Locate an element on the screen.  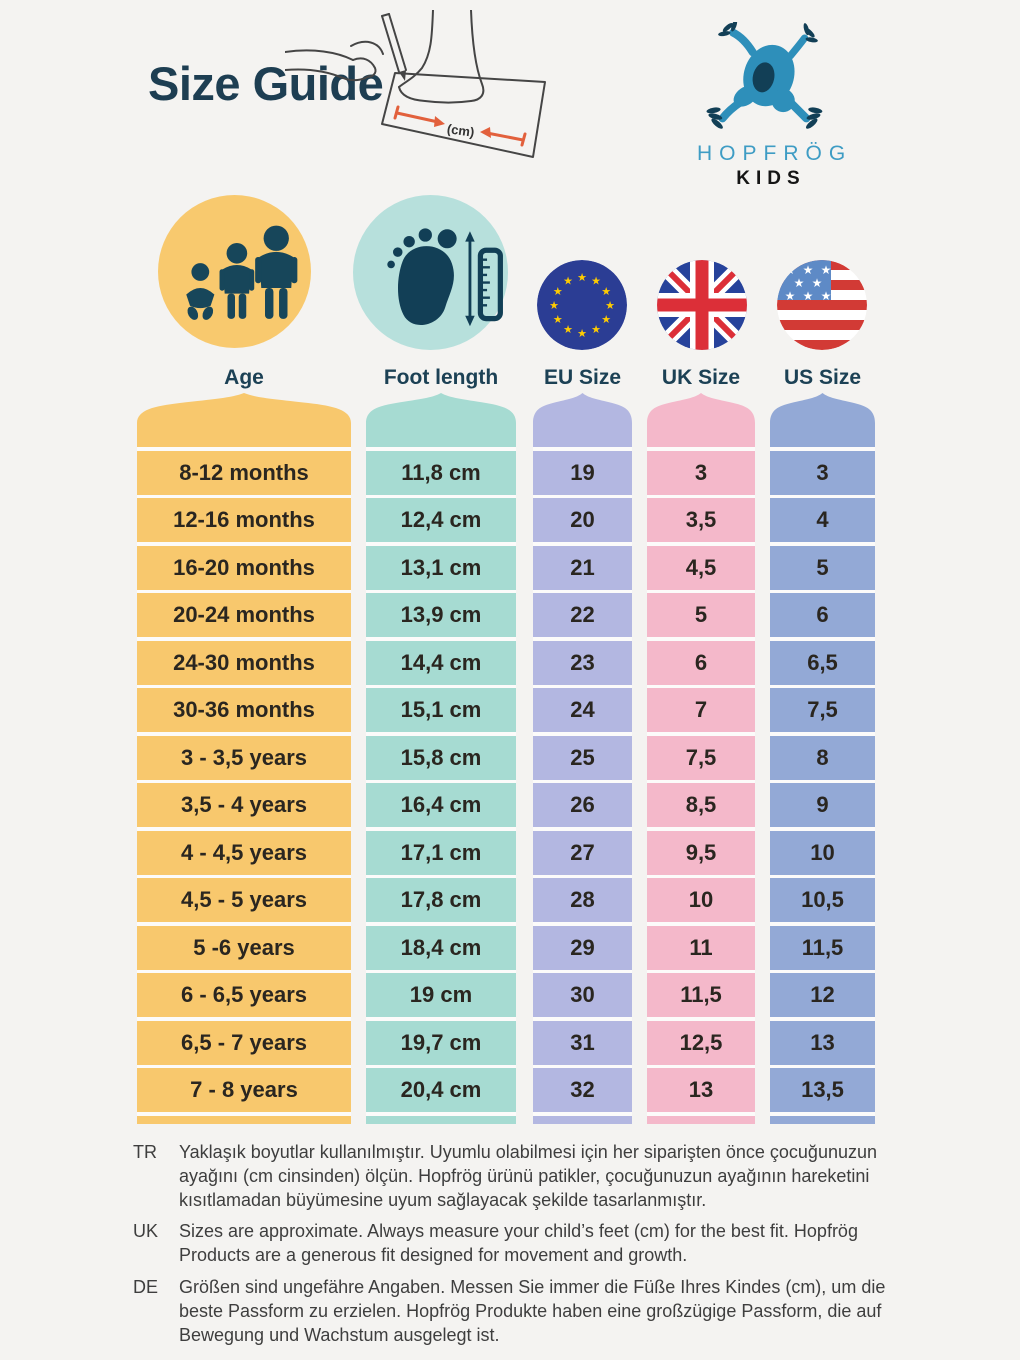
cell-uk: 3,5 is located at coordinates (701, 520).